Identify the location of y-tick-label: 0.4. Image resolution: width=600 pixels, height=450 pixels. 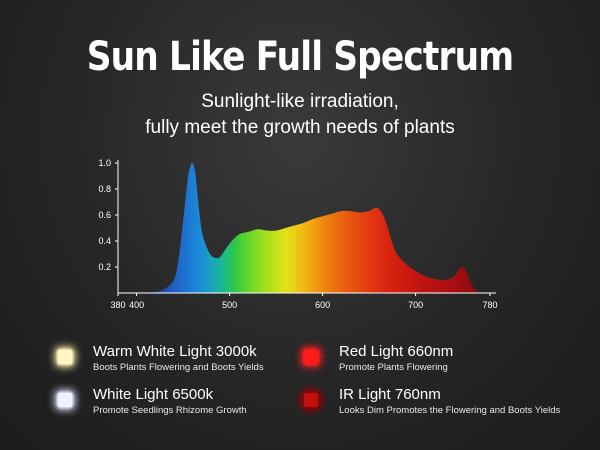
(104, 241).